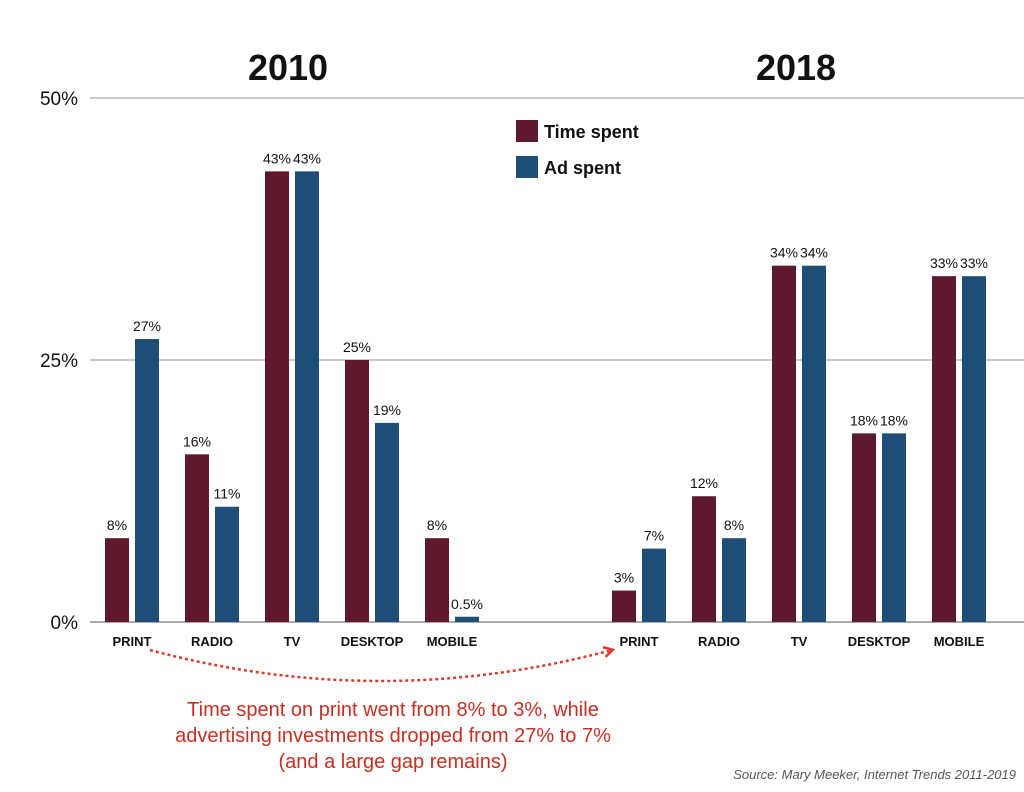  What do you see at coordinates (380, 666) in the screenshot?
I see `print-arrow` at bounding box center [380, 666].